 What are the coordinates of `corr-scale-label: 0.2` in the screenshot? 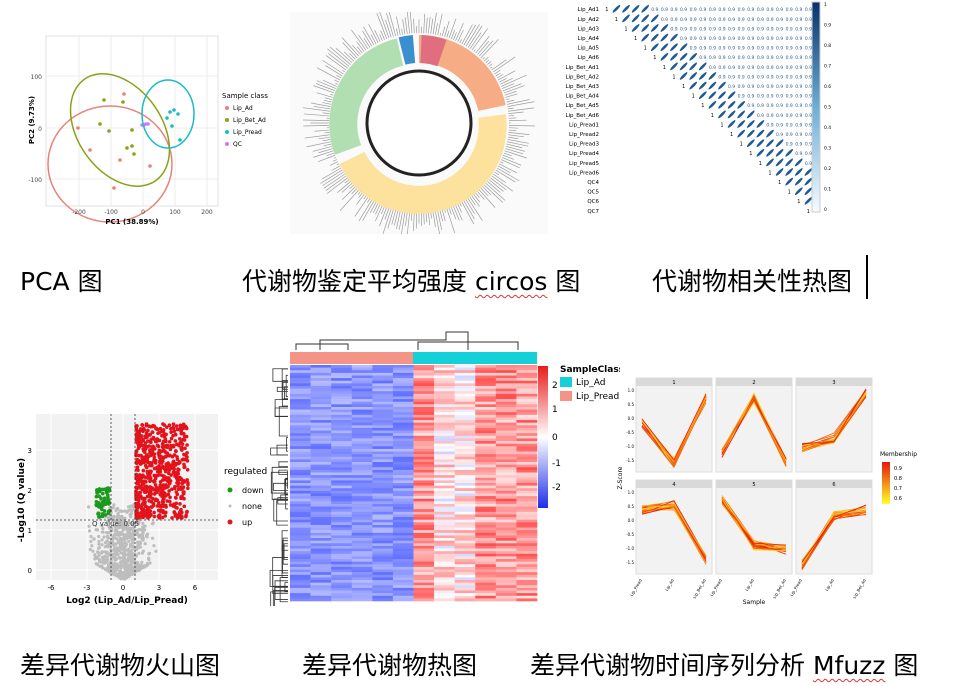 It's located at (827, 169).